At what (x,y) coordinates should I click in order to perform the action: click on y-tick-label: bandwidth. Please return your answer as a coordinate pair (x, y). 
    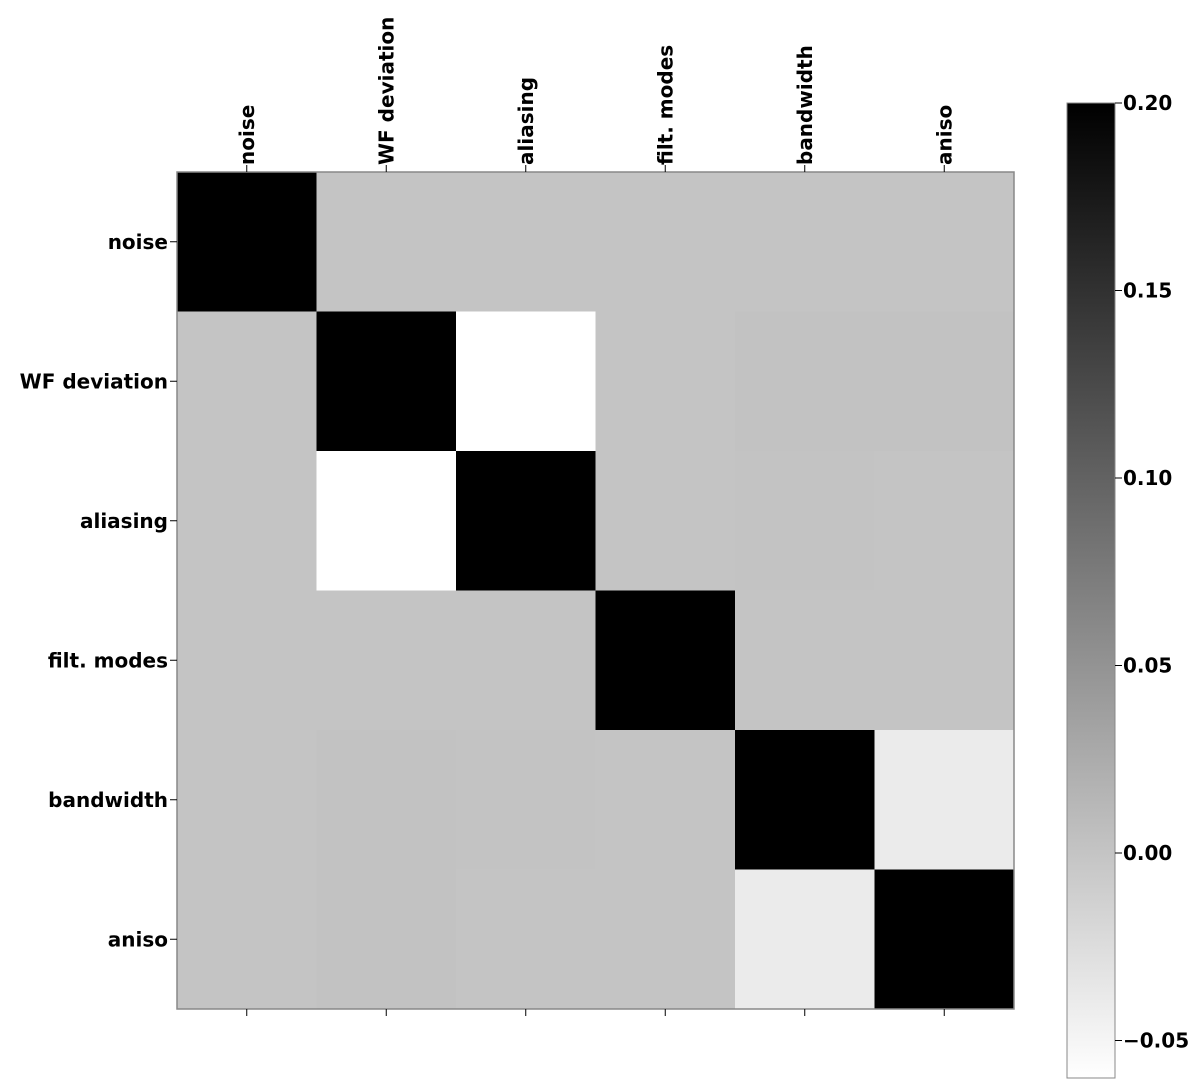
    Looking at the image, I should click on (108, 800).